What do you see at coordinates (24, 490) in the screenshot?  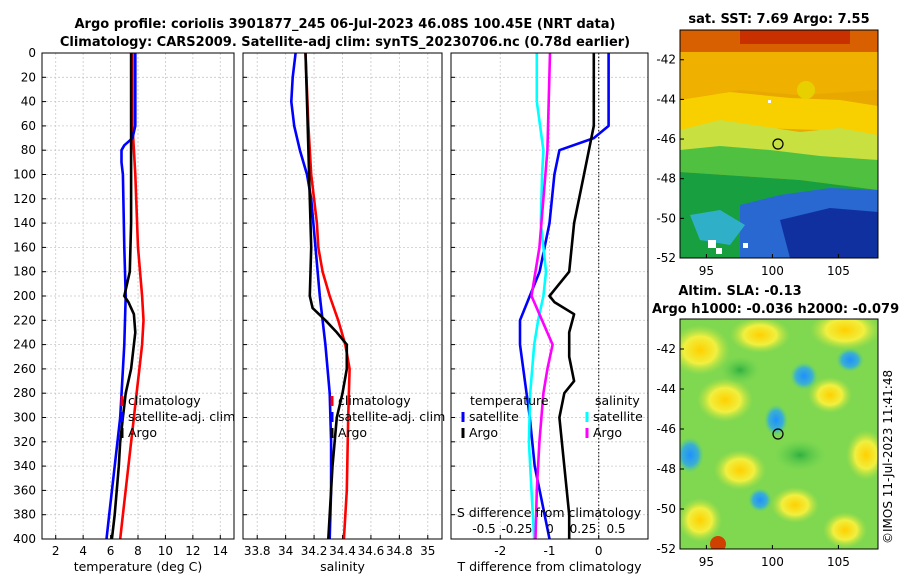 I see `y-tick-label: 360` at bounding box center [24, 490].